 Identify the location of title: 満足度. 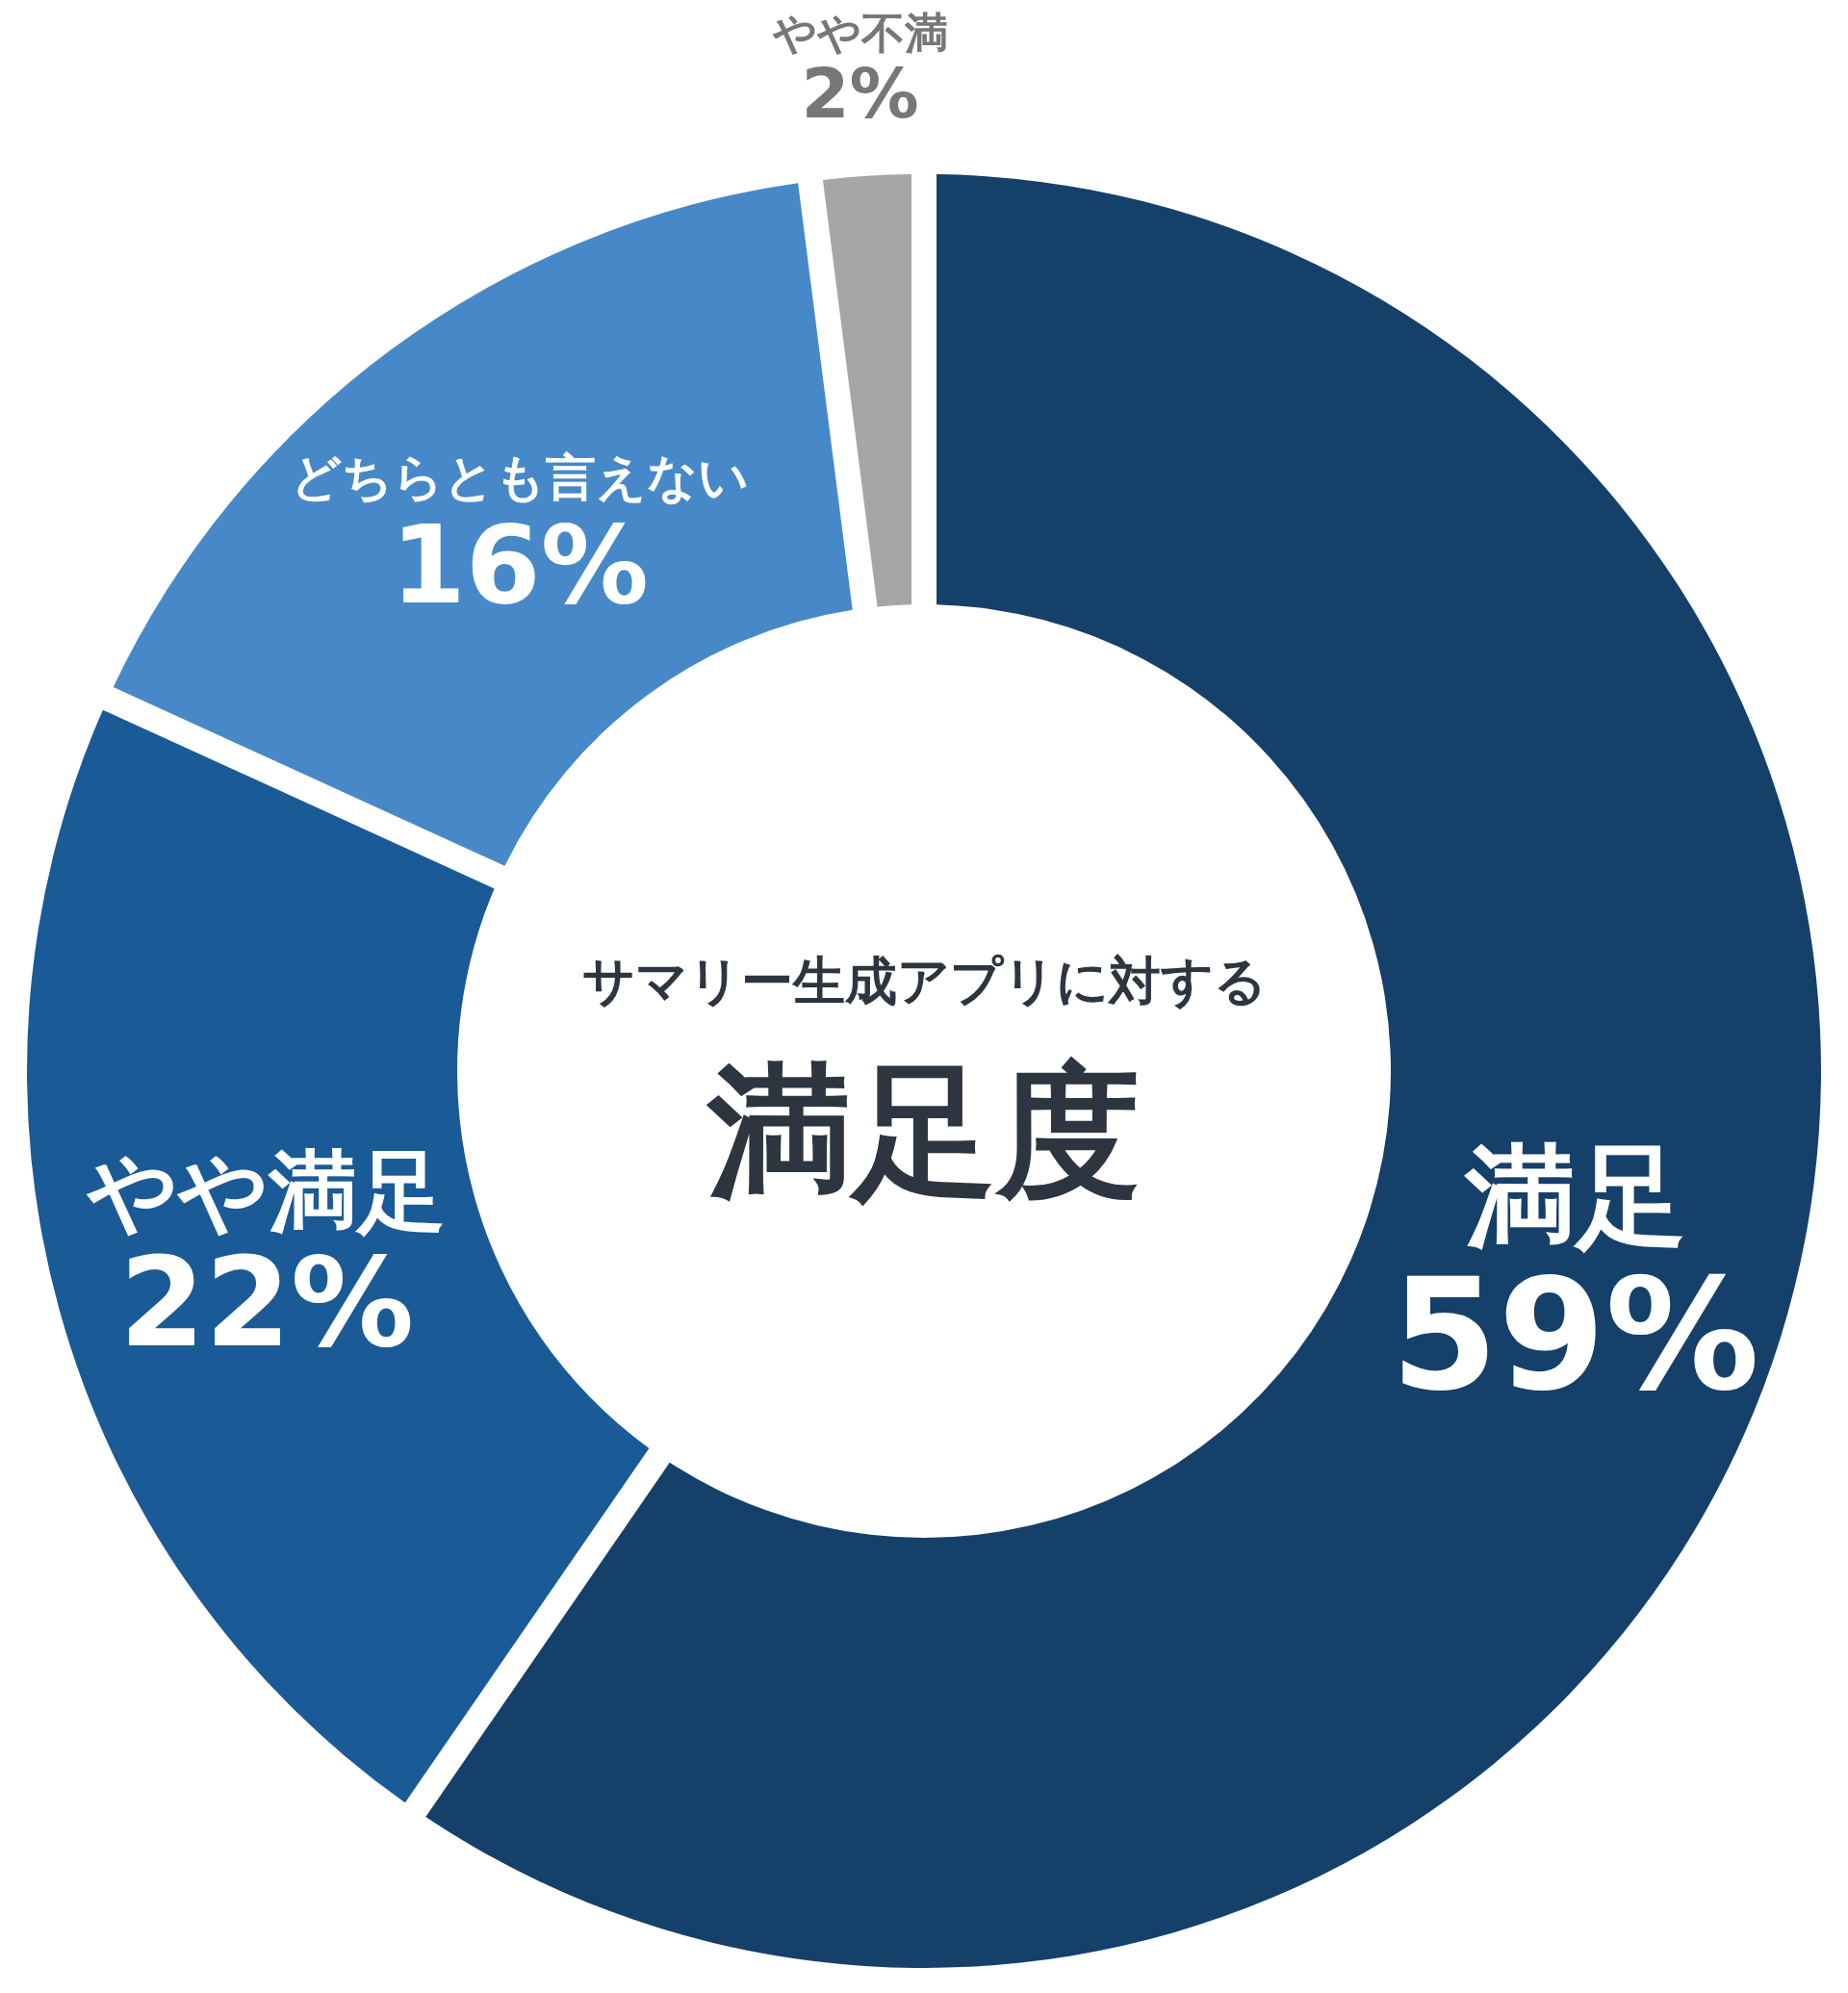
(924, 1131).